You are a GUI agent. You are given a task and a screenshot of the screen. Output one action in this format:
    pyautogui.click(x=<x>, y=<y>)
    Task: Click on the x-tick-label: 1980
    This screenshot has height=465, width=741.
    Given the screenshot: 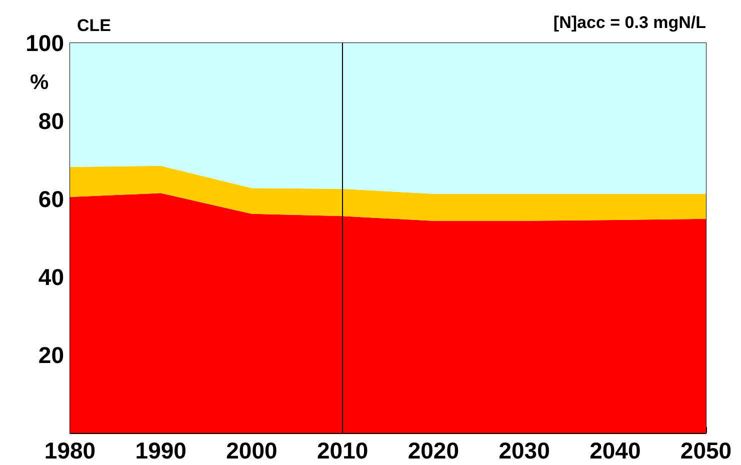 What is the action you would take?
    pyautogui.click(x=70, y=451)
    